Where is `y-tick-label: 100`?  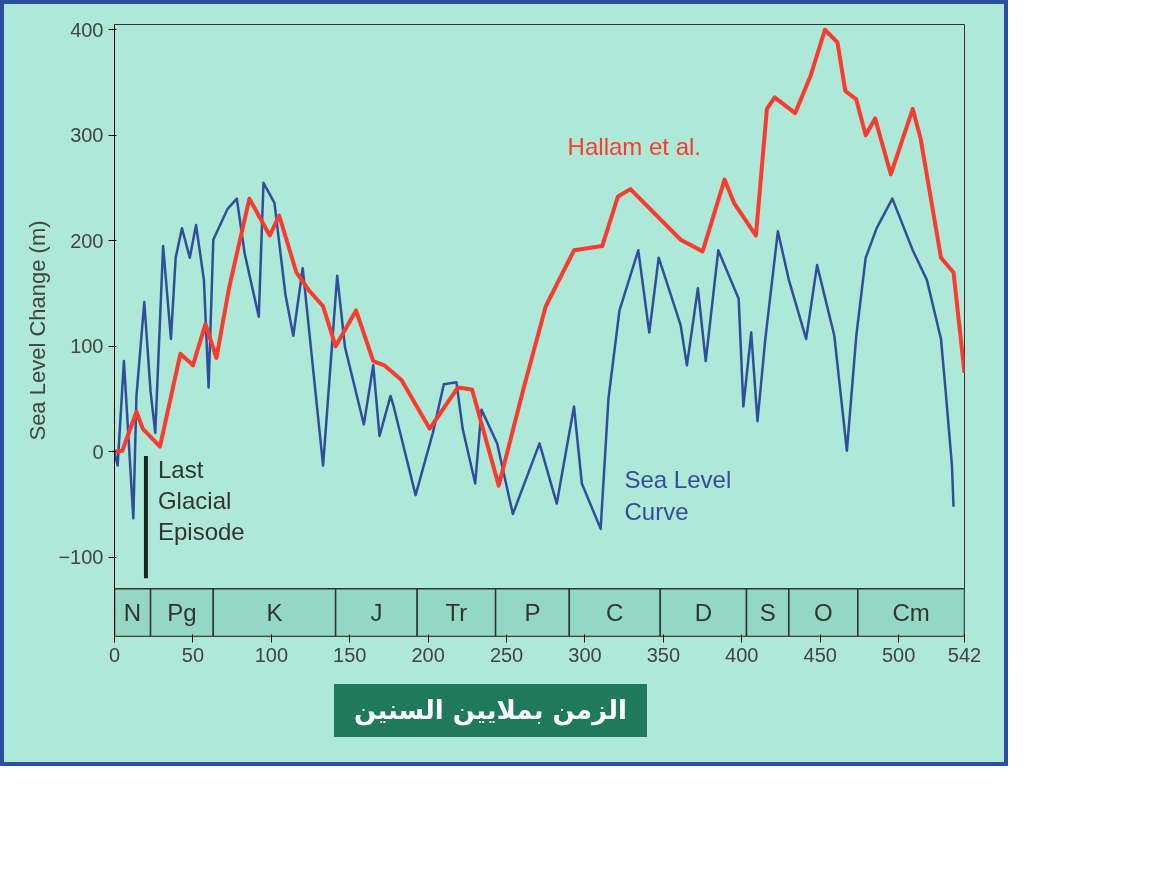 y-tick-label: 100 is located at coordinates (87, 346).